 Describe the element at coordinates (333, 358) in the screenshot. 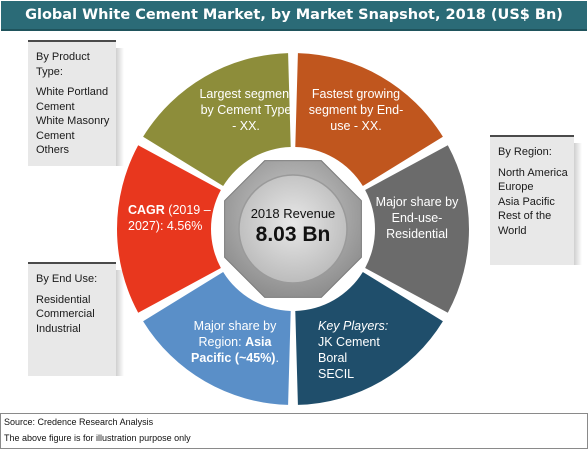

I see `list-item: Boral` at that location.